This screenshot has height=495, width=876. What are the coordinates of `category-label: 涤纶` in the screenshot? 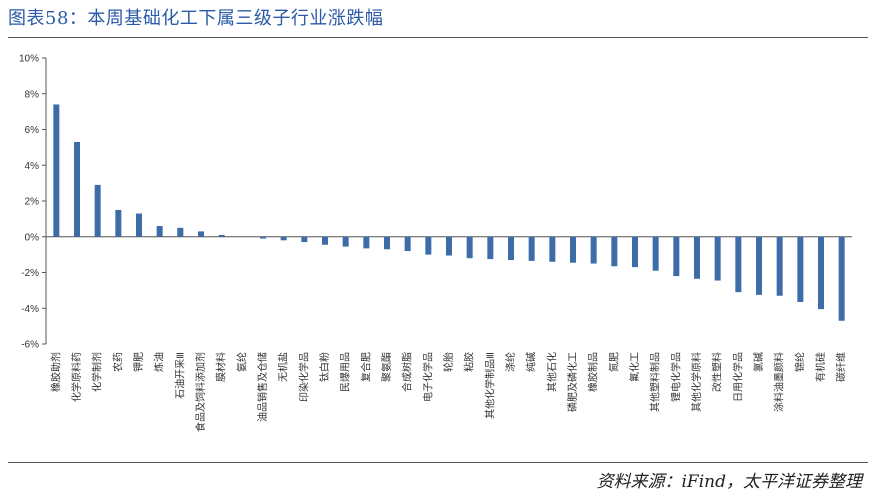 It's located at (510, 362).